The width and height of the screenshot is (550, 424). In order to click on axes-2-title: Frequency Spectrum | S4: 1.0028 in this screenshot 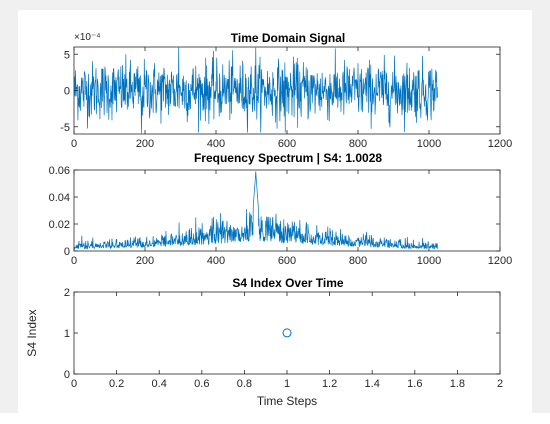, I will do `click(288, 158)`.